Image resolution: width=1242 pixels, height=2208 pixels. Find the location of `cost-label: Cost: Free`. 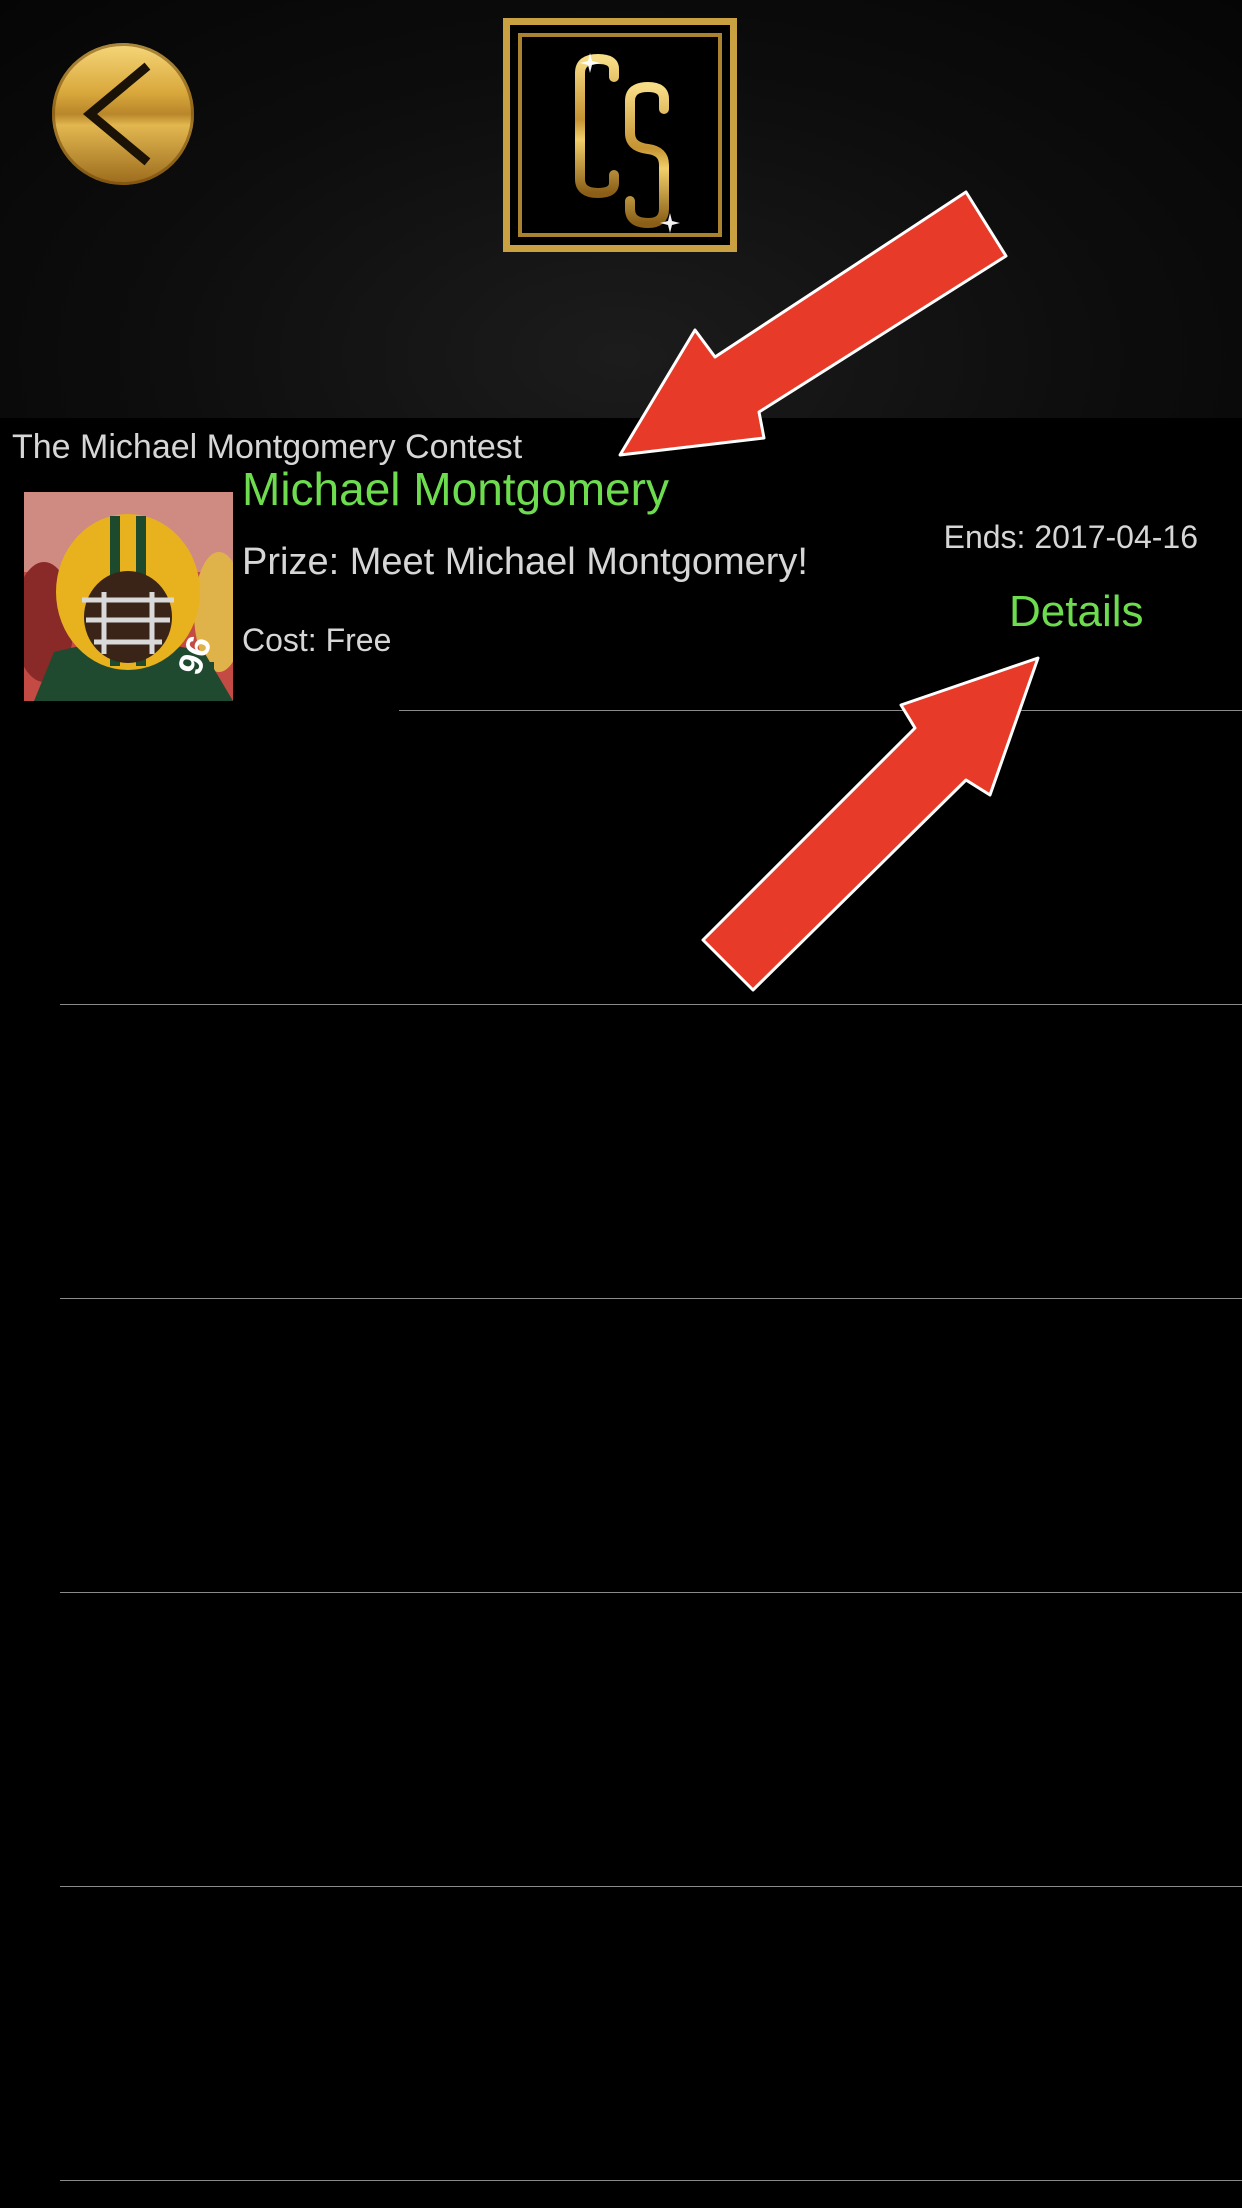

cost-label: Cost: Free is located at coordinates (317, 640).